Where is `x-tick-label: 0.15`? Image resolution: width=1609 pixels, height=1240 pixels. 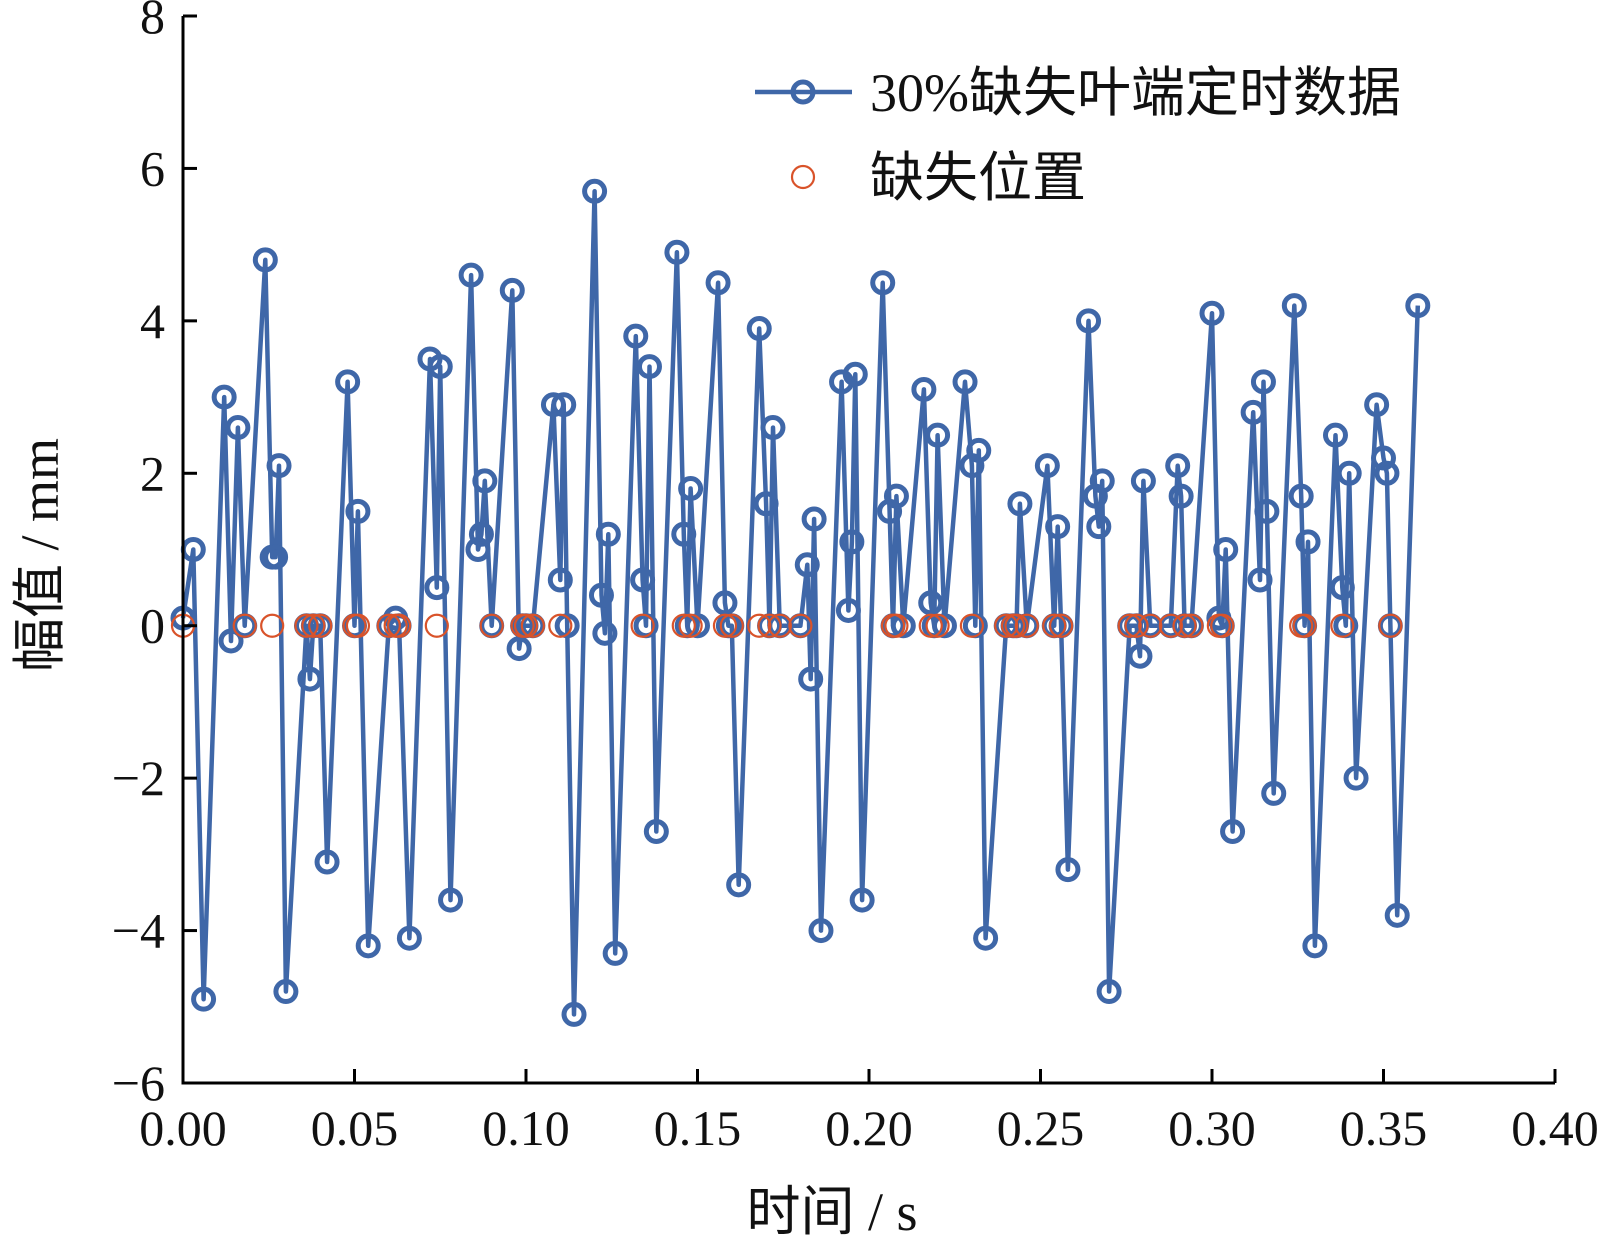
x-tick-label: 0.15 is located at coordinates (698, 1128).